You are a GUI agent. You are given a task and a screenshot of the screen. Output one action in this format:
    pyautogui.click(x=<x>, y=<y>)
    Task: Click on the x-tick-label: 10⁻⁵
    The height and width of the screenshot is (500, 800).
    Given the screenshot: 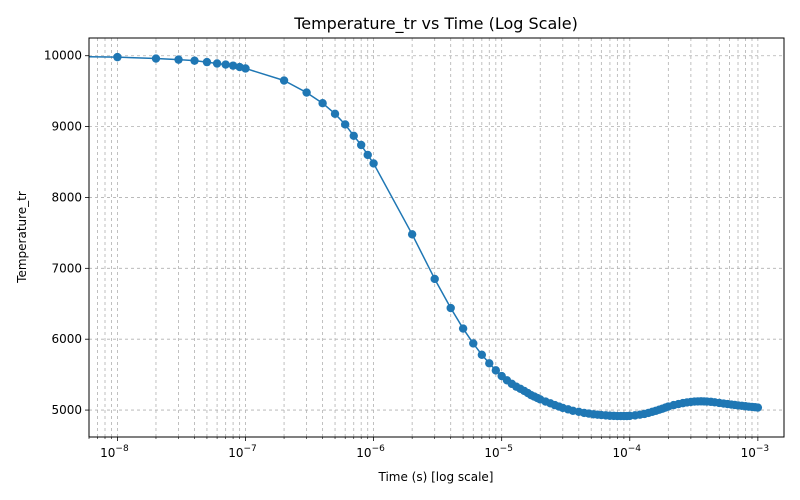 What is the action you would take?
    pyautogui.click(x=498, y=452)
    